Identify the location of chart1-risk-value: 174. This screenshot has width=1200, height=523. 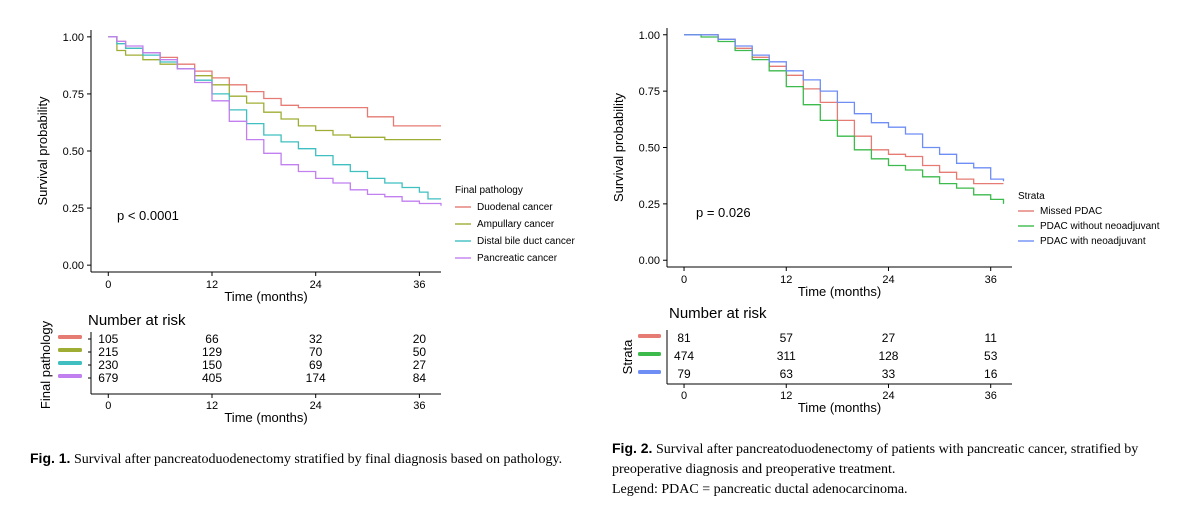
(316, 378).